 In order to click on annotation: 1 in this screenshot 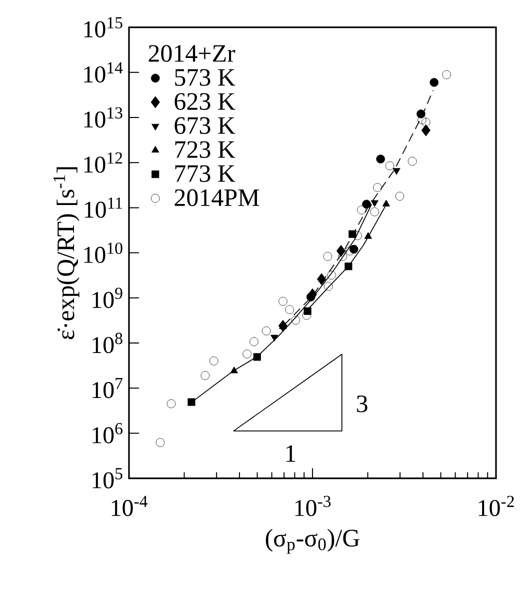, I will do `click(291, 453)`.